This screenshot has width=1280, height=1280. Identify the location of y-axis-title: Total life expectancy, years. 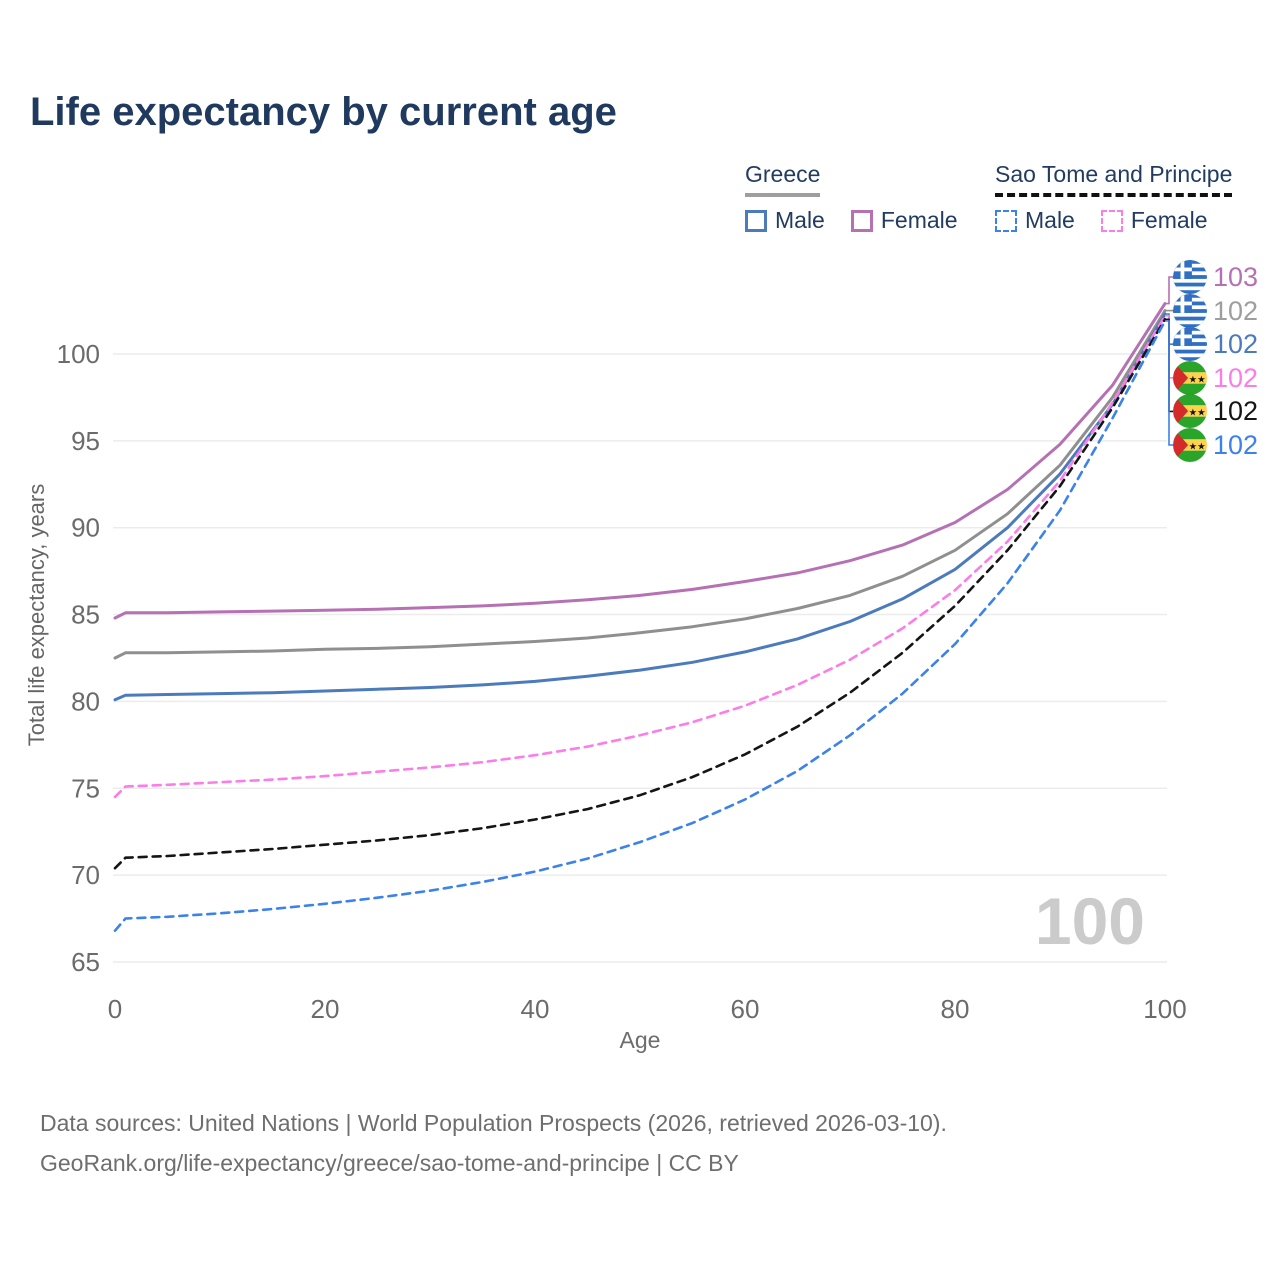
(36, 615).